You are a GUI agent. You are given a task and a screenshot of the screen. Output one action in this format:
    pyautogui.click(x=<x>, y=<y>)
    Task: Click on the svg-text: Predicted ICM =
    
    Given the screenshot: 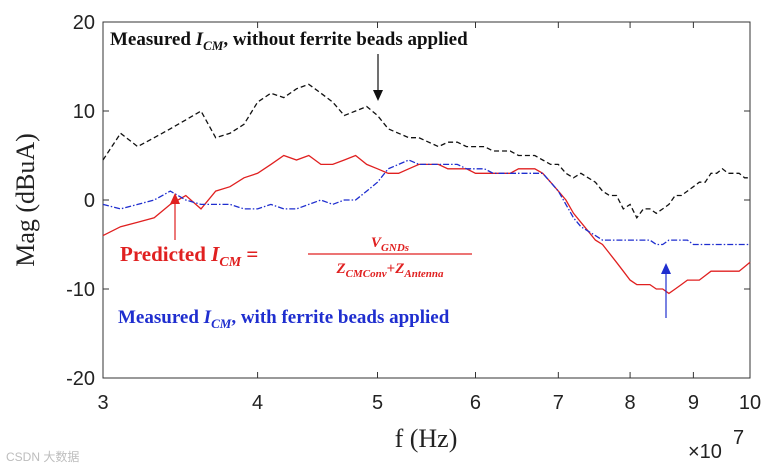 What is the action you would take?
    pyautogui.click(x=189, y=256)
    